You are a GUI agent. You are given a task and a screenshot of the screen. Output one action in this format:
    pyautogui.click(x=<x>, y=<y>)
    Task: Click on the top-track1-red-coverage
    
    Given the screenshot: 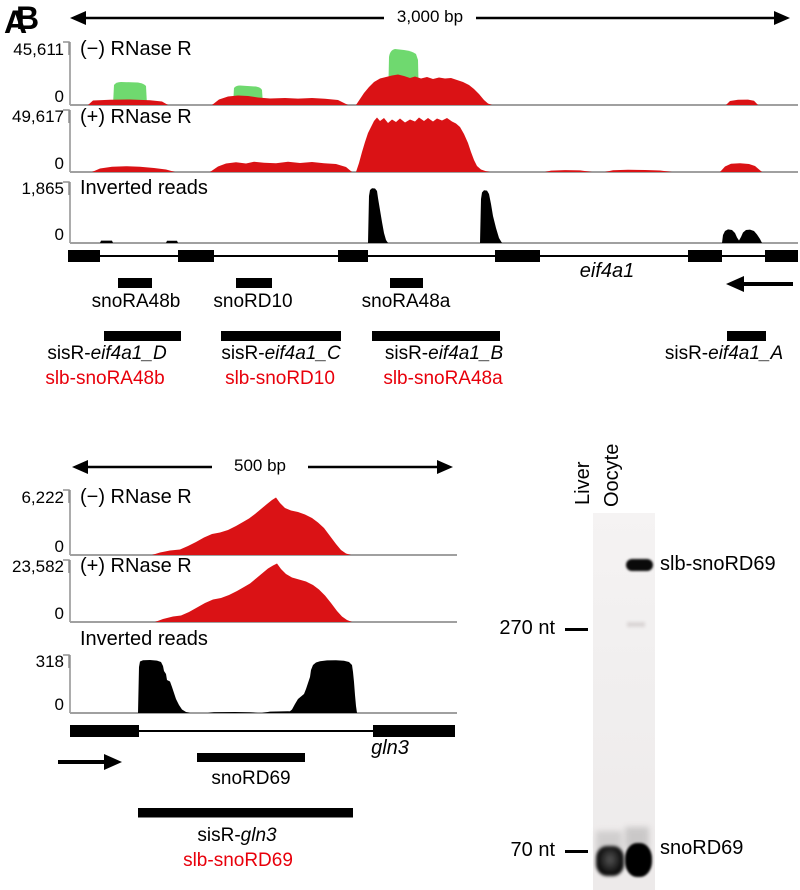 What is the action you would take?
    pyautogui.click(x=423, y=89)
    